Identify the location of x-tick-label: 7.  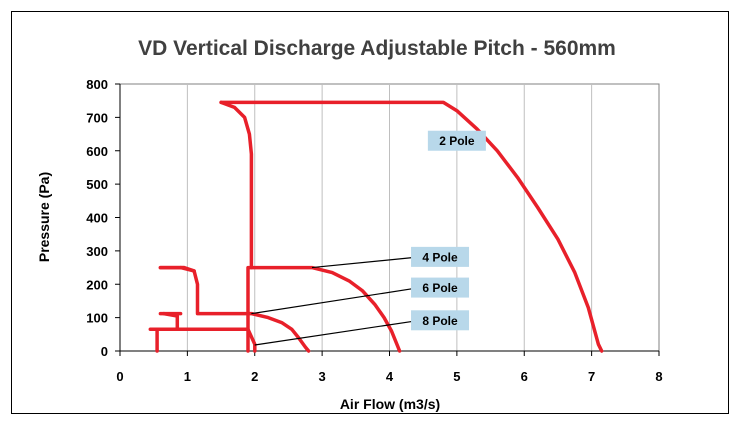
(591, 376).